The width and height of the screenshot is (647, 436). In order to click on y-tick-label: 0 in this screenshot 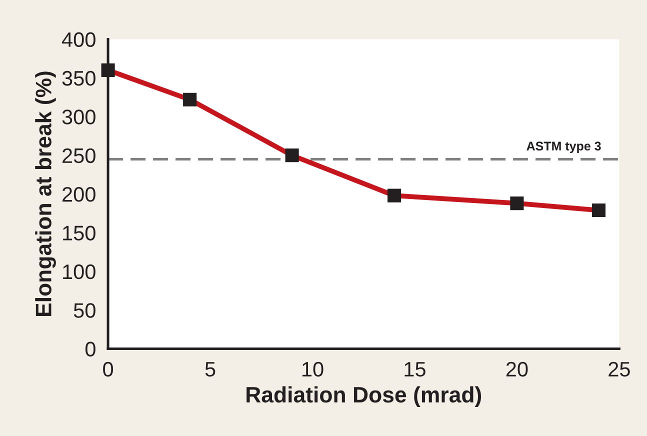, I will do `click(90, 349)`.